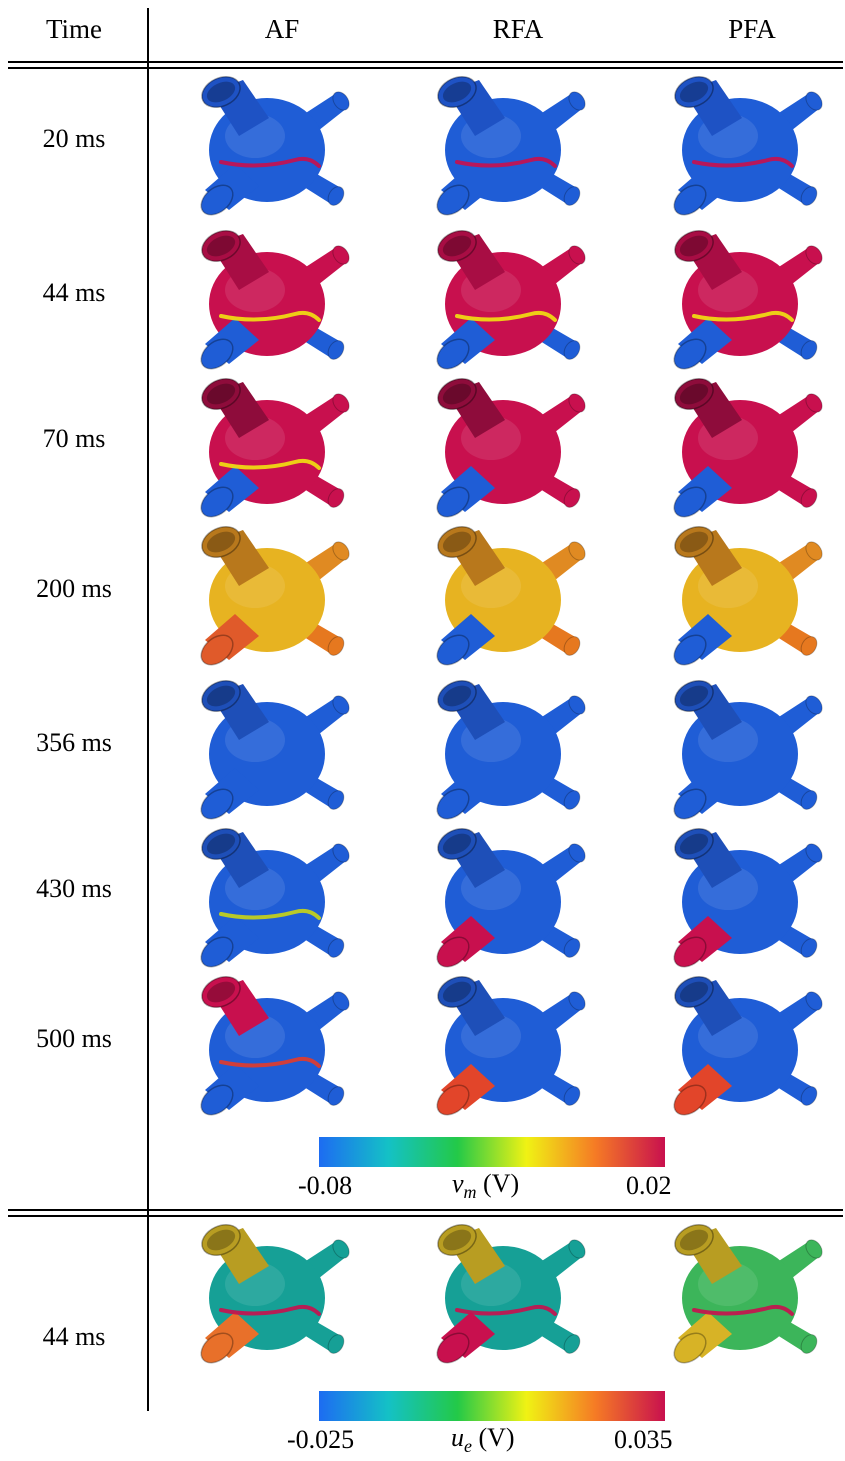  What do you see at coordinates (282, 29) in the screenshot?
I see `header-af: AF` at bounding box center [282, 29].